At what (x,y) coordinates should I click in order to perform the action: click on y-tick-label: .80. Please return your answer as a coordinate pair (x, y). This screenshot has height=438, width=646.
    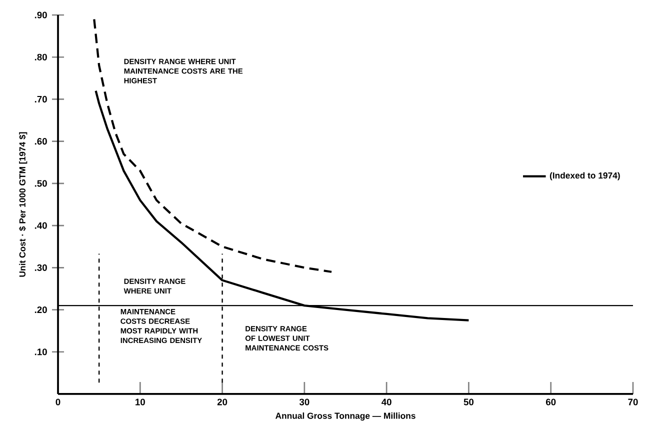
    Looking at the image, I should click on (40, 57).